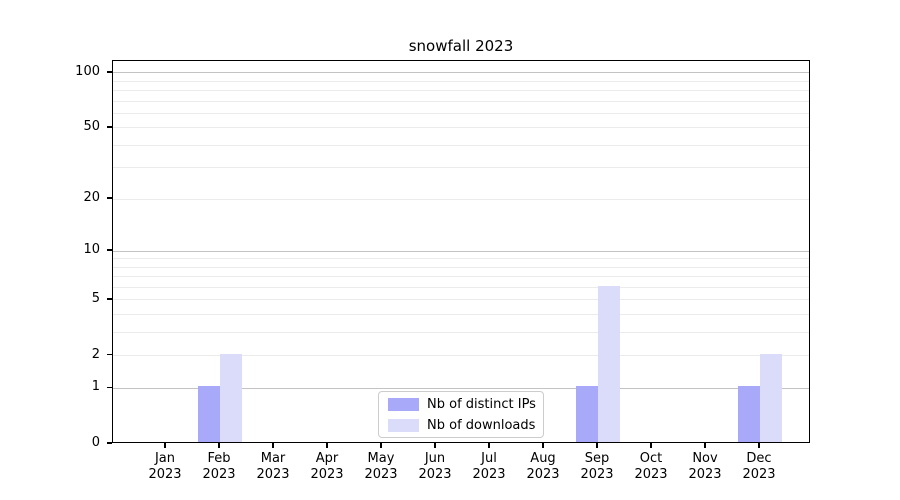 The width and height of the screenshot is (900, 500). Describe the element at coordinates (381, 466) in the screenshot. I see `x-tick-label: May 2023` at that location.